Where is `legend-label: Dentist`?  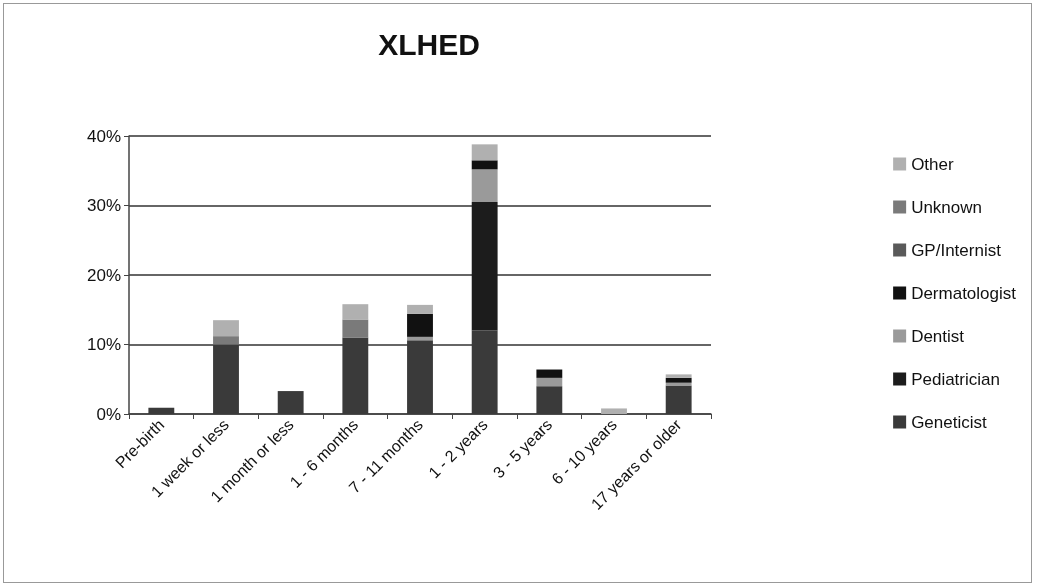 legend-label: Dentist is located at coordinates (938, 336).